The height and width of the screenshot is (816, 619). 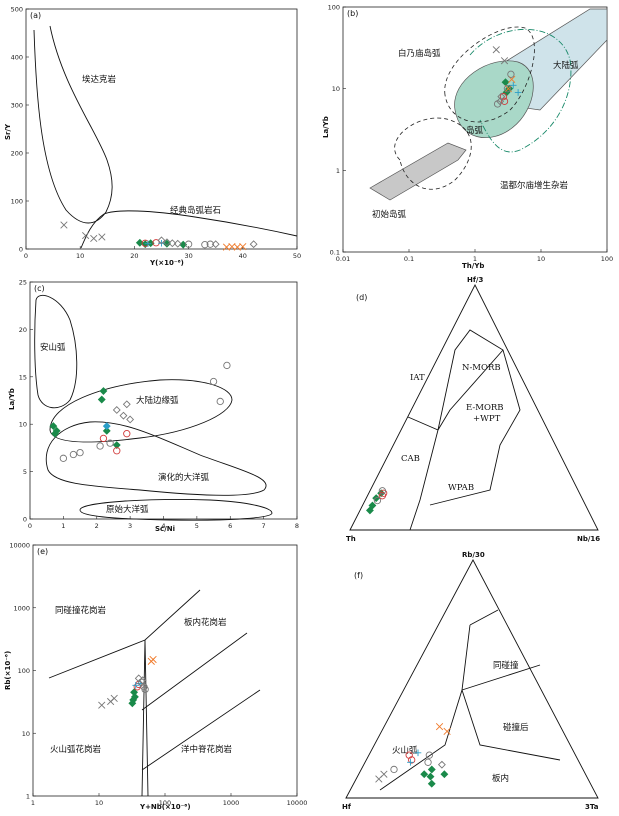 I want to click on ternary-d-left-label: Th, so click(x=351, y=539).